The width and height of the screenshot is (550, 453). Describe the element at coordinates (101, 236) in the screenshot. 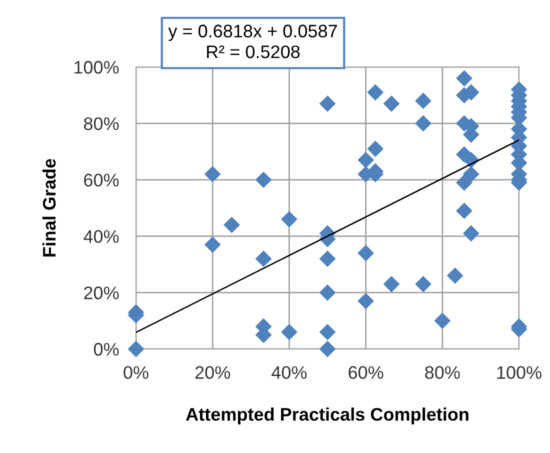

I see `y-tick-label: 40%` at that location.